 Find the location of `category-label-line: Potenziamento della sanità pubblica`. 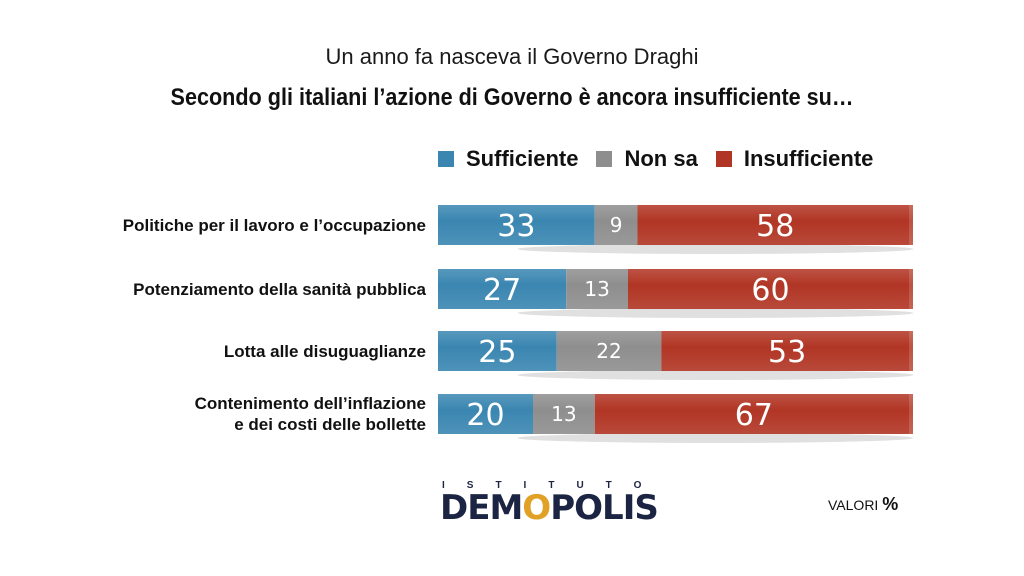

category-label-line: Potenziamento della sanità pubblica is located at coordinates (279, 289).